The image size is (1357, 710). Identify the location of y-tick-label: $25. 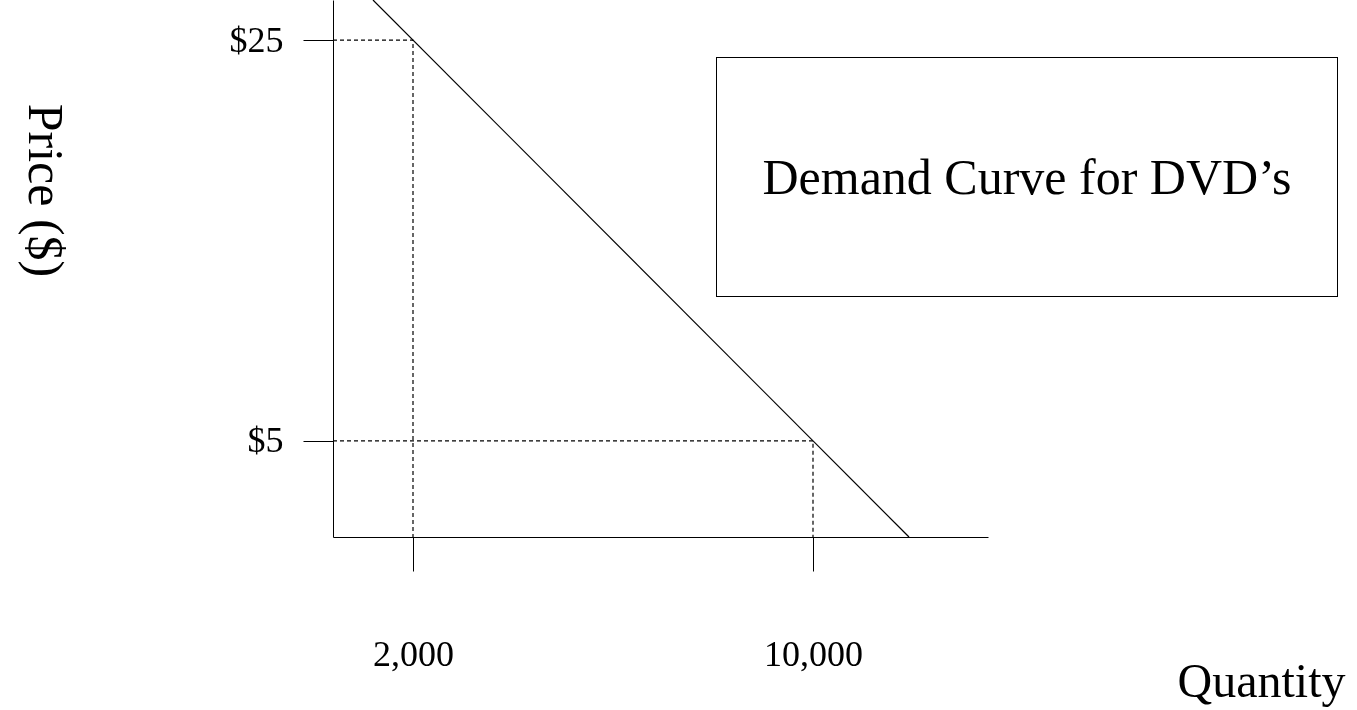
(256, 39).